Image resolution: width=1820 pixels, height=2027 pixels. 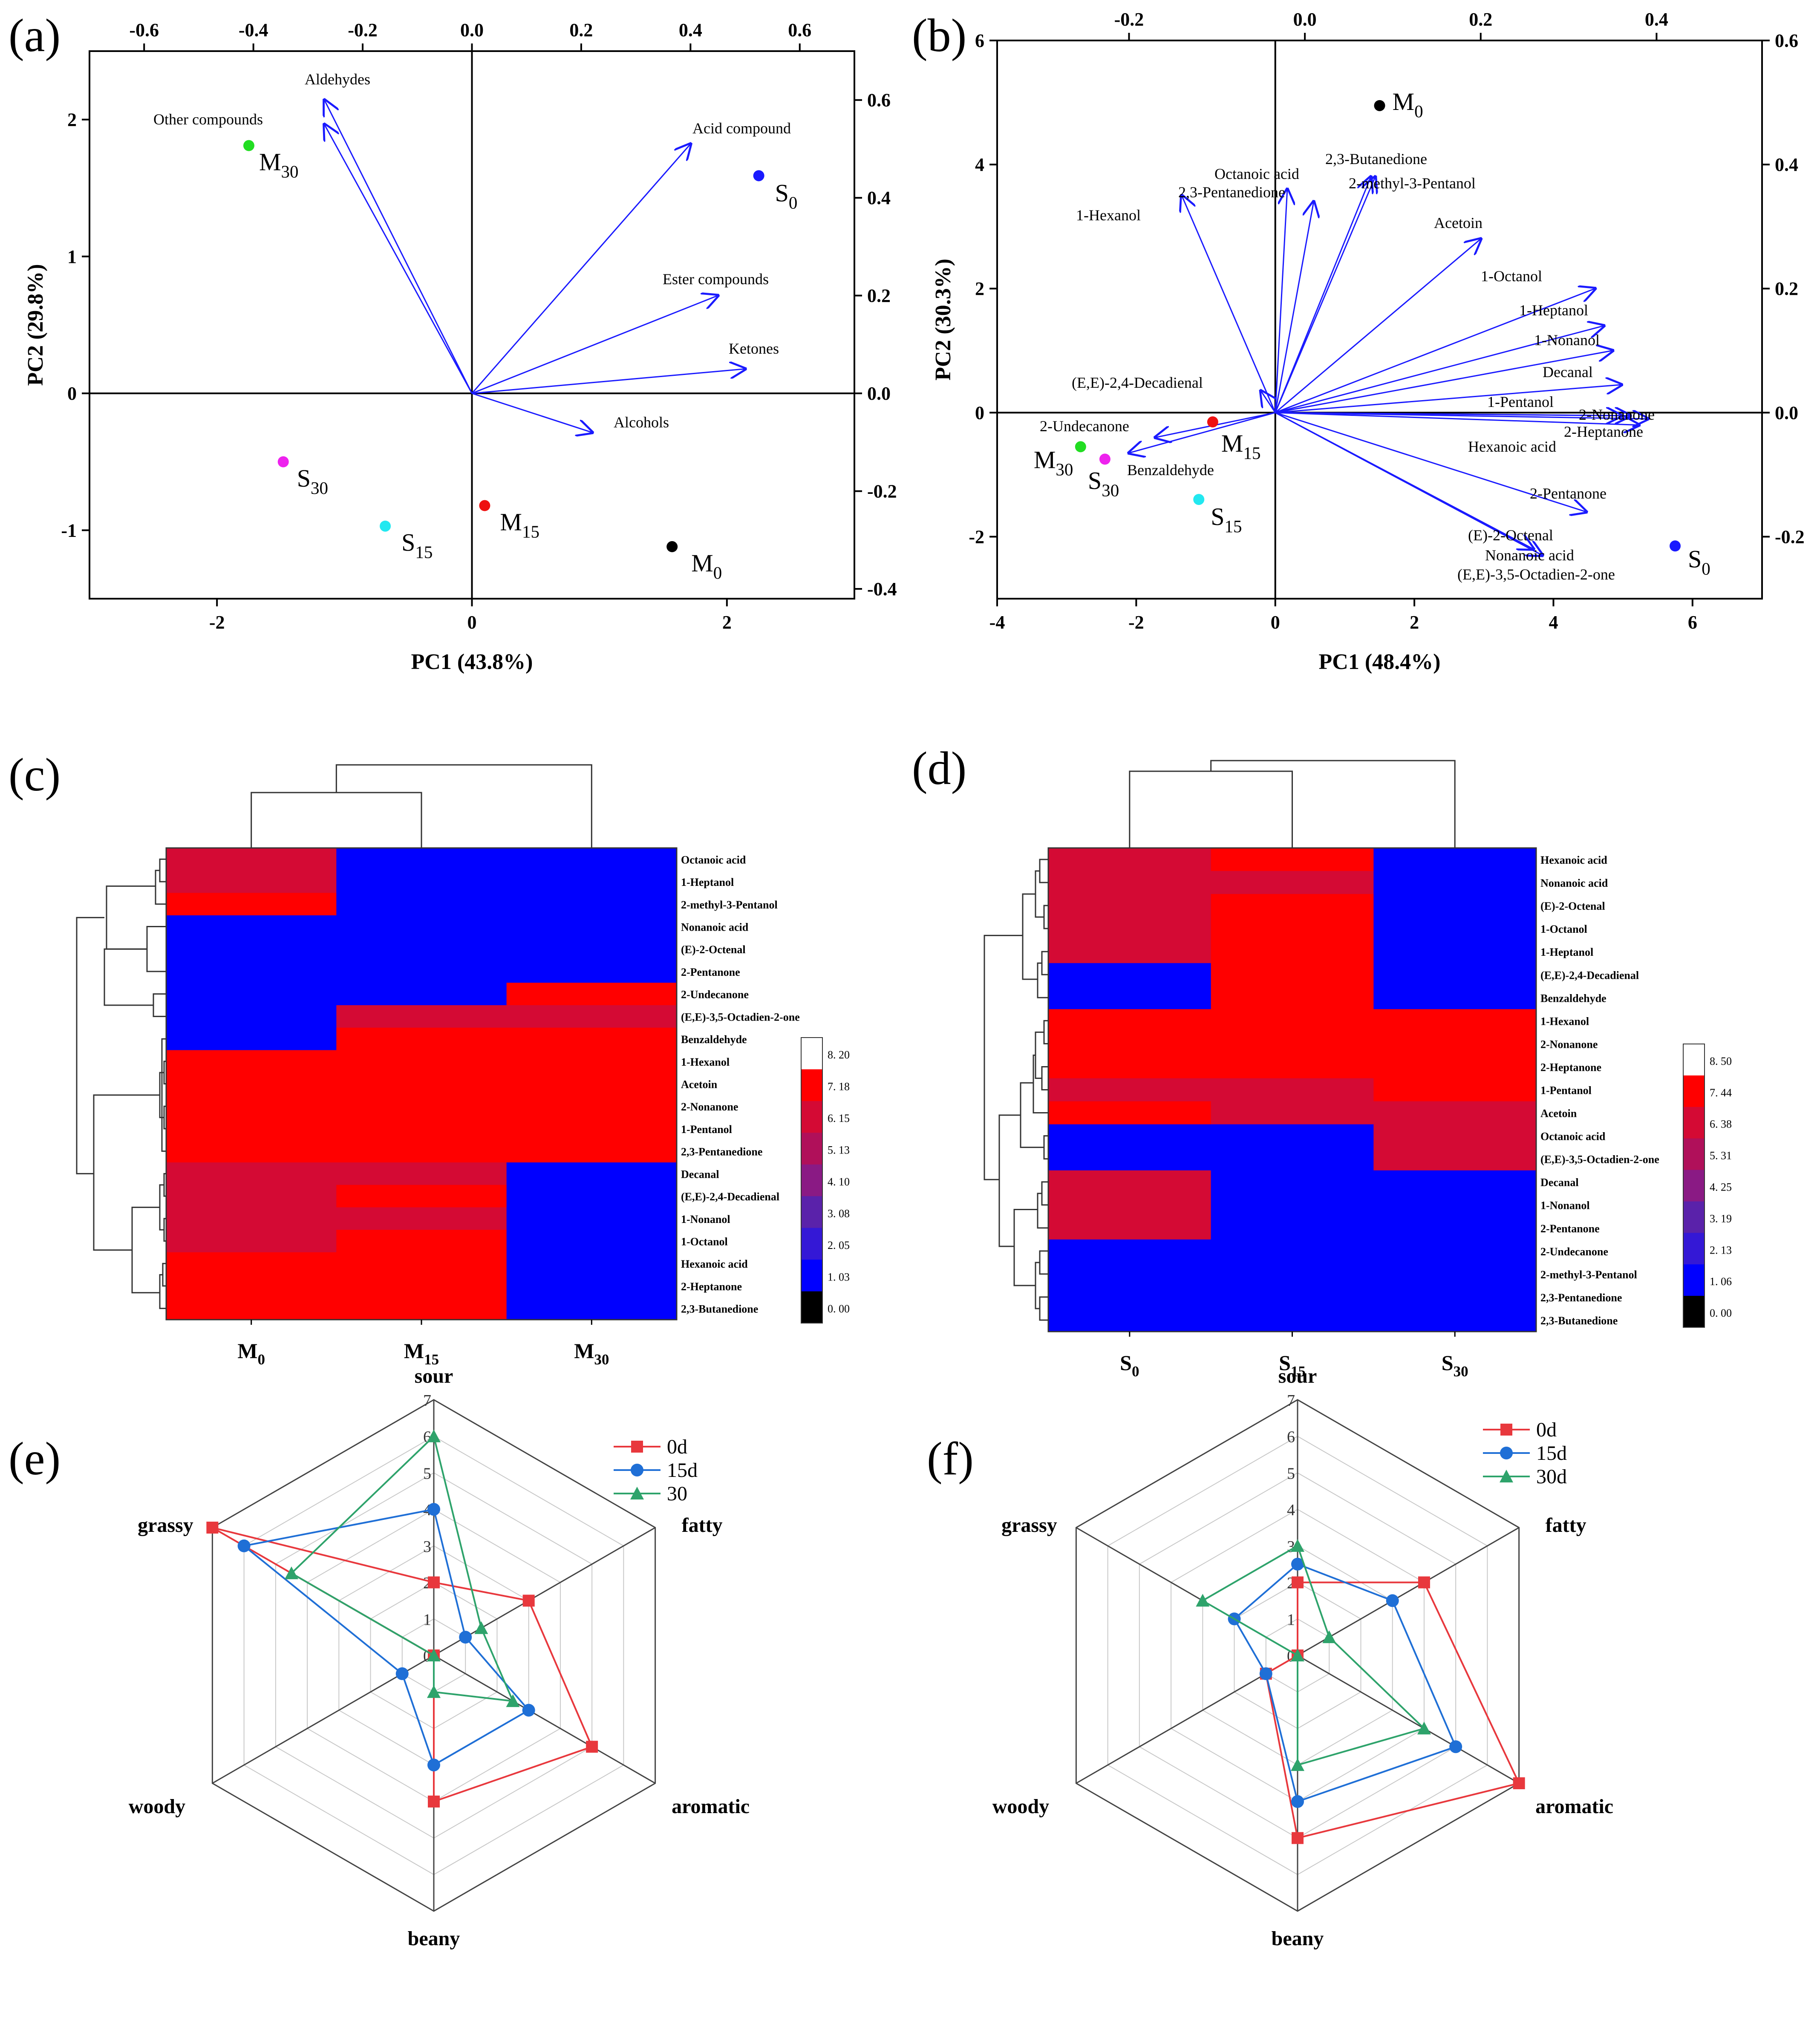 What do you see at coordinates (208, 119) in the screenshot?
I see `arrow-label: Other compounds` at bounding box center [208, 119].